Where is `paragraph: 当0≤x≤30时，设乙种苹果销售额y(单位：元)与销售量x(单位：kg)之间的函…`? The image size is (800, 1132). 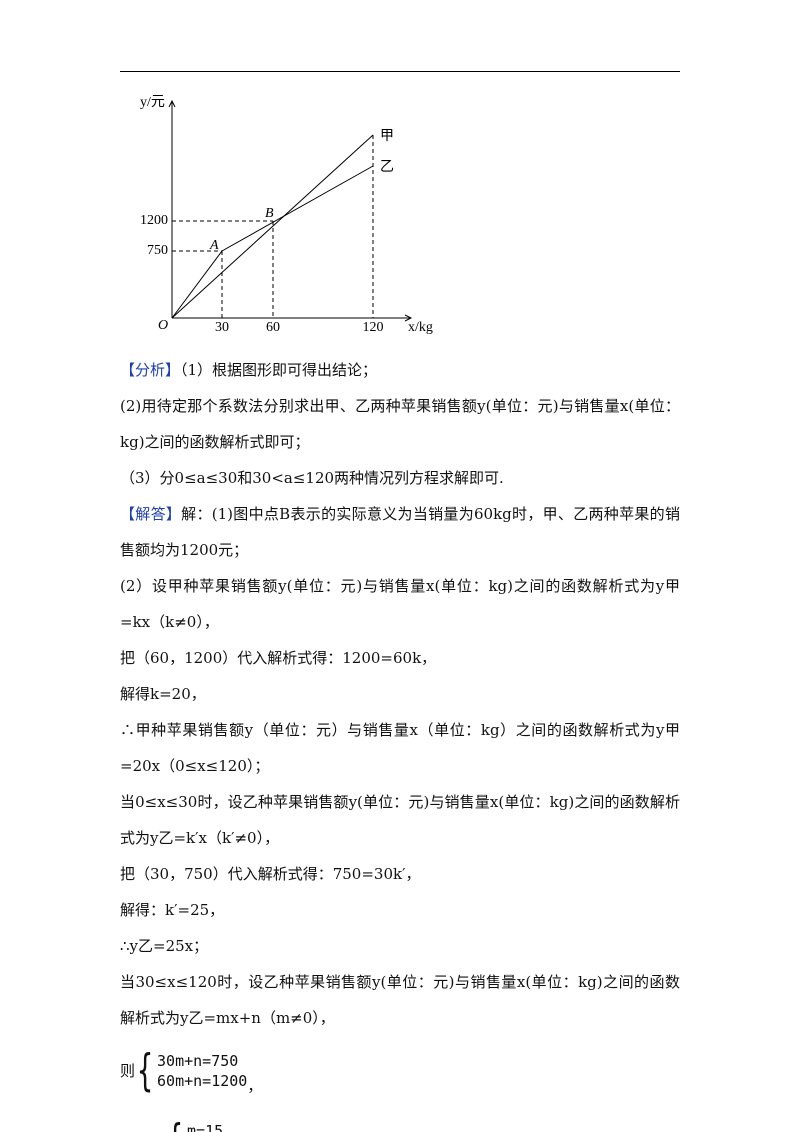
paragraph: 当0≤x≤30时，设乙种苹果销售额y(单位：元)与销售量x(单位：kg)之间的函… is located at coordinates (400, 820).